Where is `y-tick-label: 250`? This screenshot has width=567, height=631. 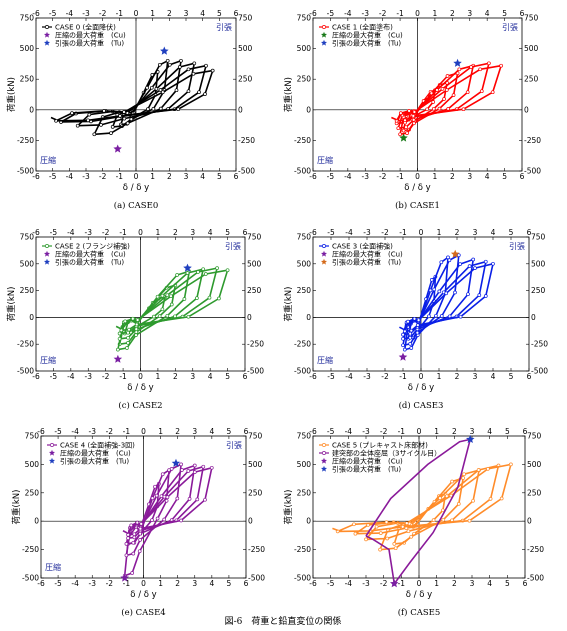
y-tick-label: 250 is located at coordinates (304, 492).